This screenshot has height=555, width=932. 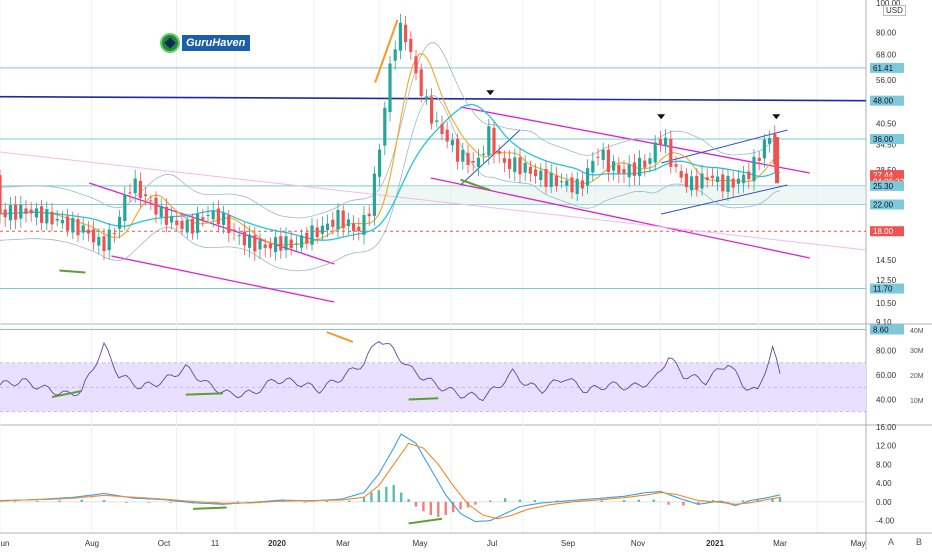 I want to click on price-label: 18.00, so click(x=883, y=231).